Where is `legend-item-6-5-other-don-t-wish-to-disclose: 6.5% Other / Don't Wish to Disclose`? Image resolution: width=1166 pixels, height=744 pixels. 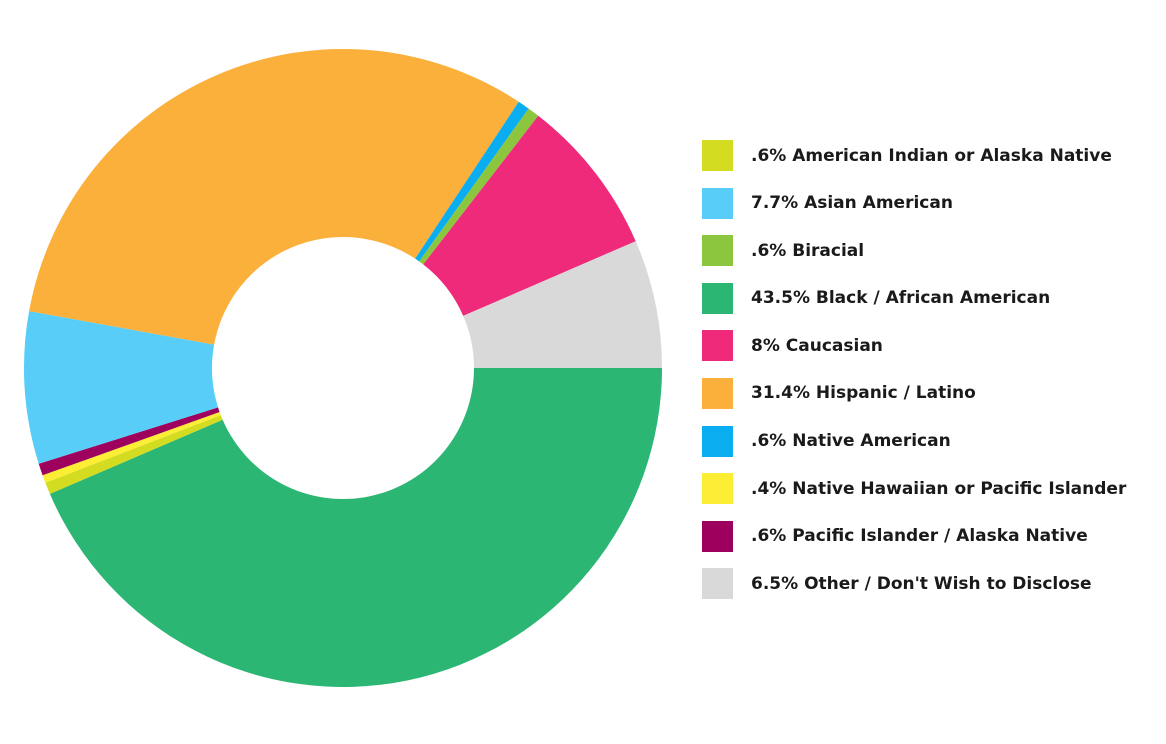
legend-item-6-5-other-don-t-wish-to-disclose: 6.5% Other / Don't Wish to Disclose is located at coordinates (927, 584).